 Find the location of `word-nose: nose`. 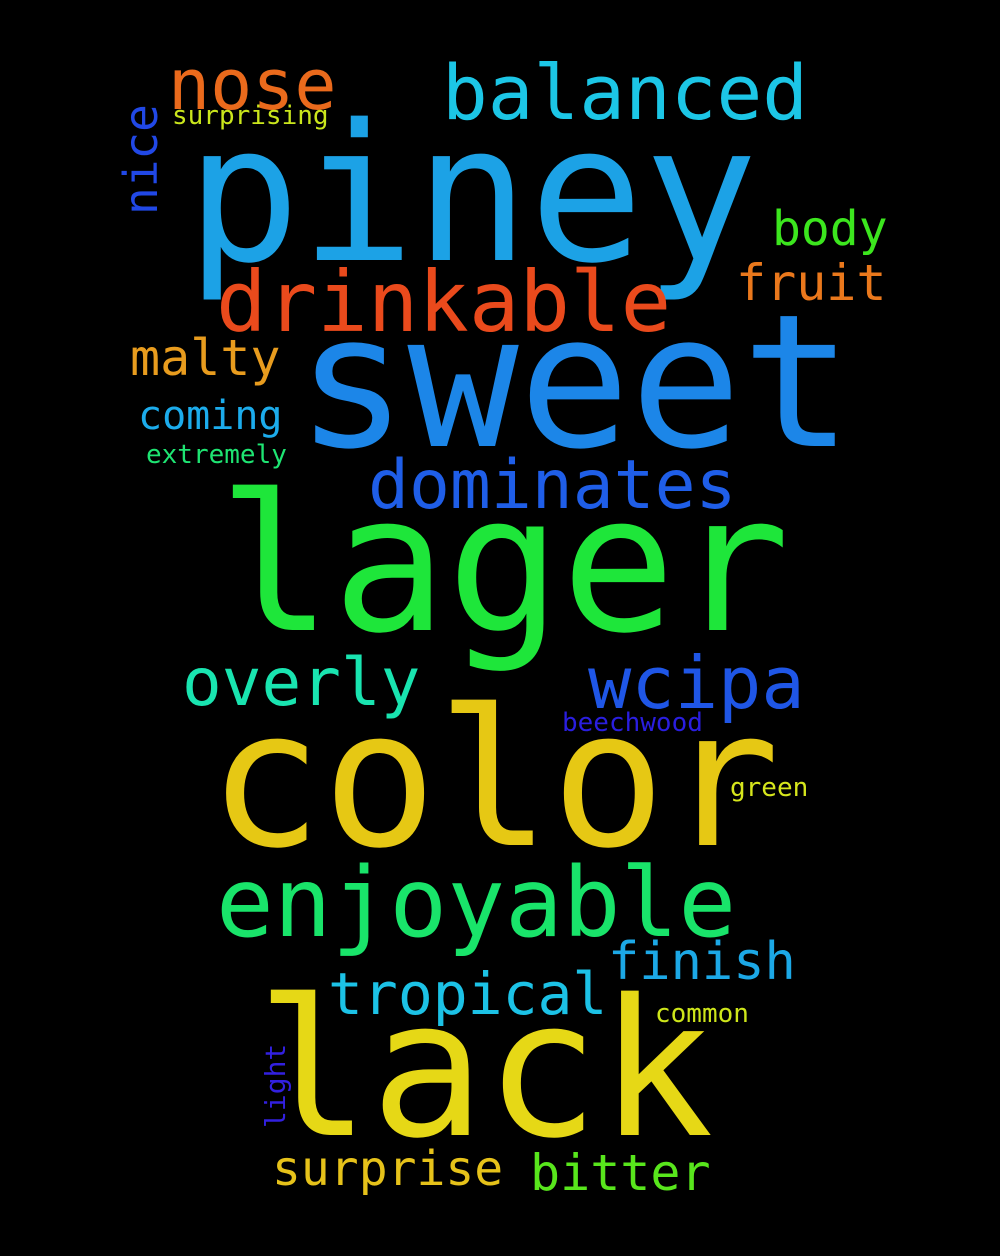

word-nose: nose is located at coordinates (252, 85).